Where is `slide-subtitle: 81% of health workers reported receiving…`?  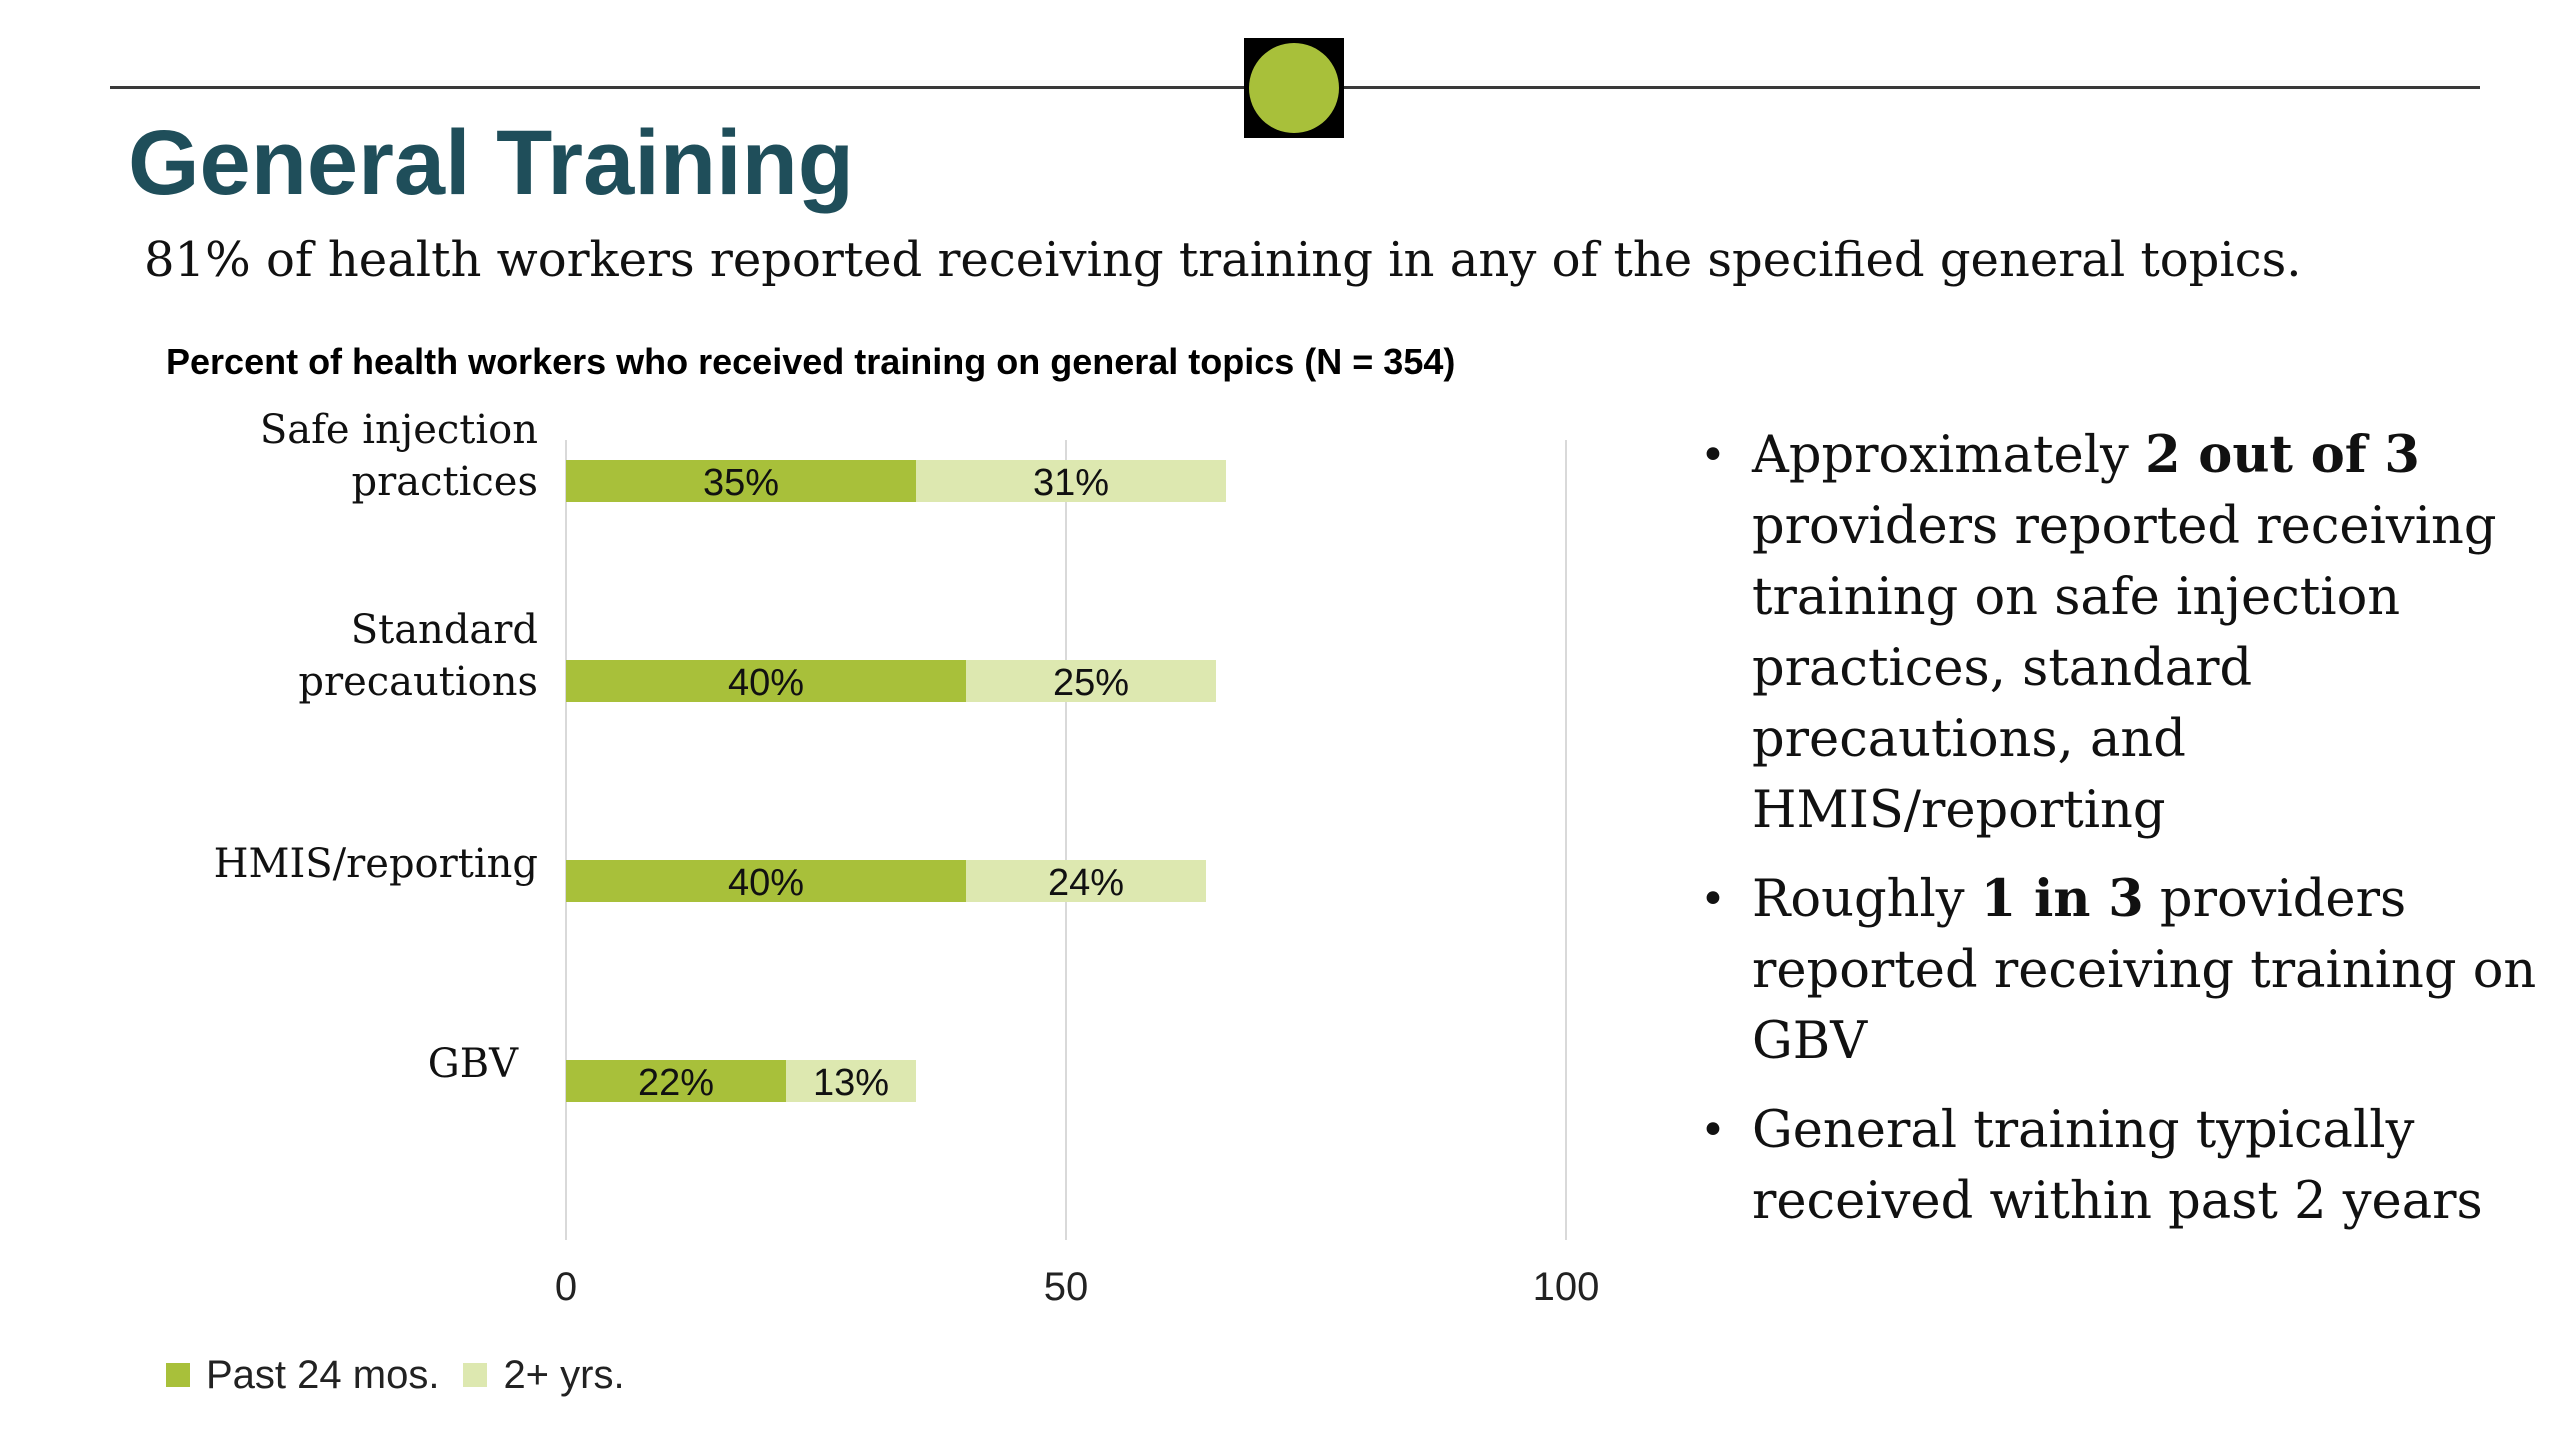 slide-subtitle: 81% of health workers reported receiving… is located at coordinates (1223, 260).